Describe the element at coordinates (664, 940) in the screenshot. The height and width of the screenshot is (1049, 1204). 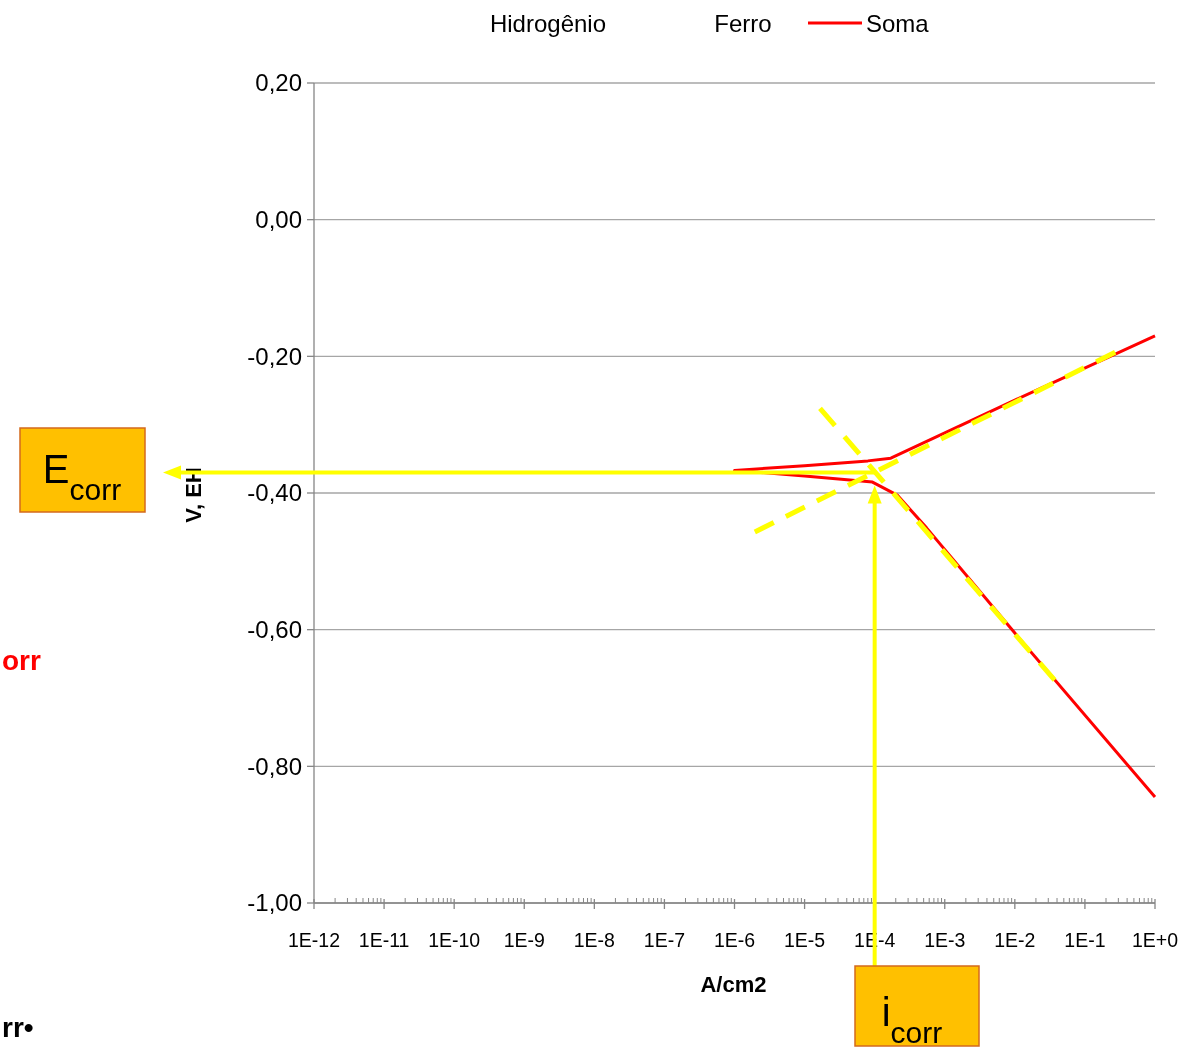
I see `x-tick-label: 1E-7` at that location.